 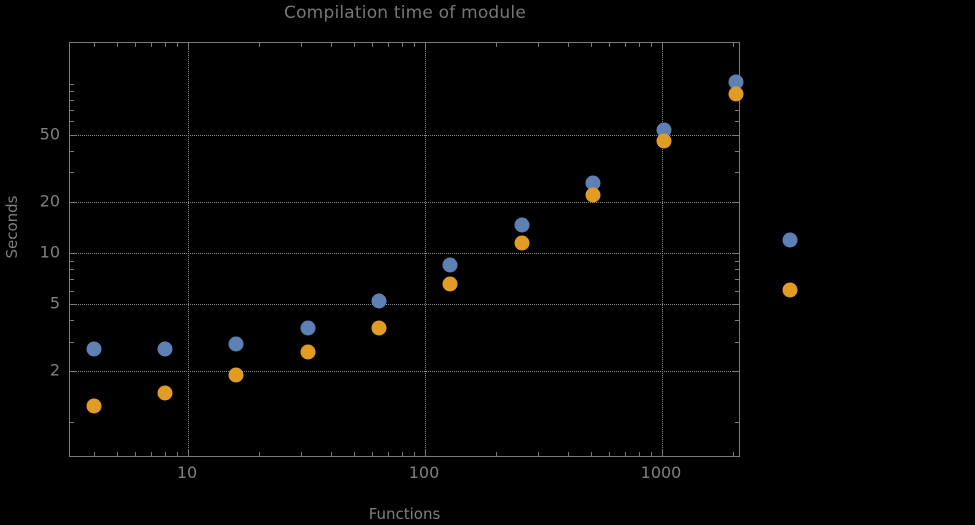 What do you see at coordinates (49, 201) in the screenshot?
I see `y-axis-tick-label: 20` at bounding box center [49, 201].